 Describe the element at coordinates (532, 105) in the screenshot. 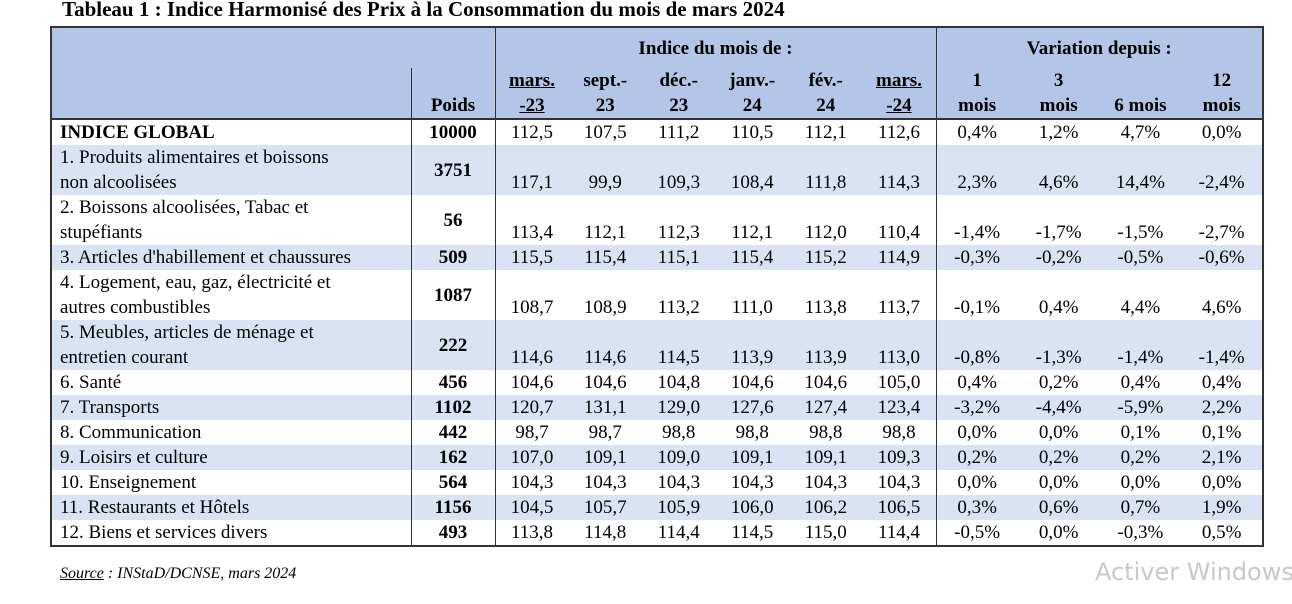

I see `column-header-line: -23` at that location.